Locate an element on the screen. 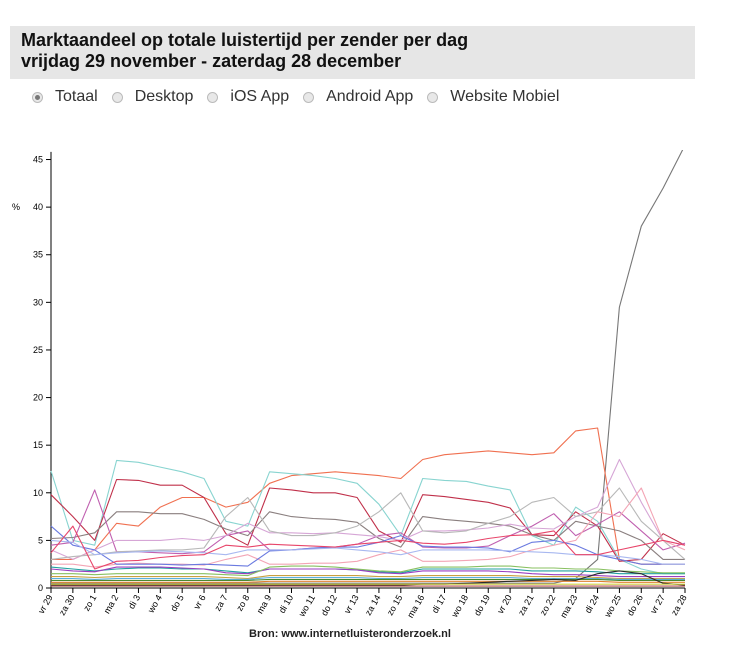 The height and width of the screenshot is (657, 750). source-credit: Bron: www.internetluisteronderzoek.nl is located at coordinates (350, 634).